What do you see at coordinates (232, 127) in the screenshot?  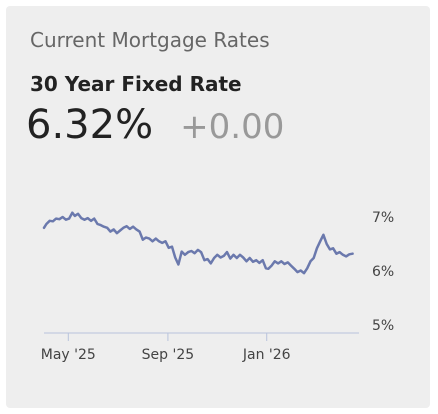 I see `rate-change: +0.00` at bounding box center [232, 127].